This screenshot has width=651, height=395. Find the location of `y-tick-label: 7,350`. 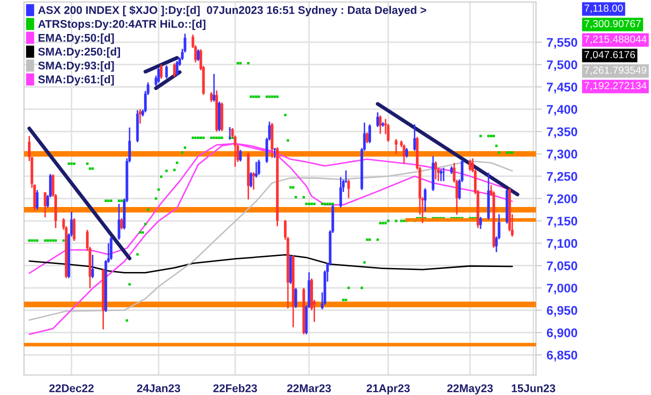

y-tick-label: 7,350 is located at coordinates (562, 132).